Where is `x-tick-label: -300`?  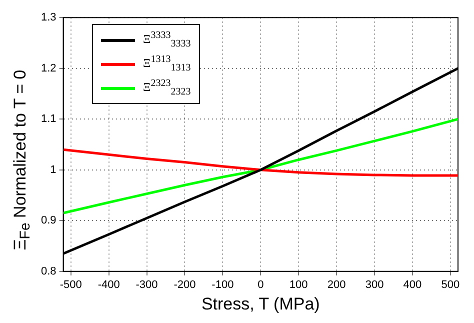
x-tick-label: -300 is located at coordinates (147, 285).